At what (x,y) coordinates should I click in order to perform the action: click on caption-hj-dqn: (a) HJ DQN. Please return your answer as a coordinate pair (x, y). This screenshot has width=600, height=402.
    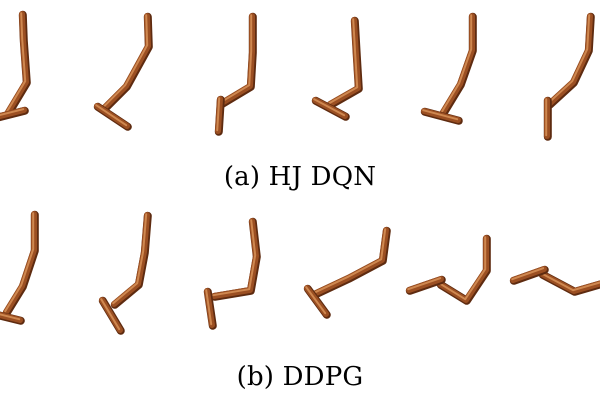
    Looking at the image, I should click on (300, 177).